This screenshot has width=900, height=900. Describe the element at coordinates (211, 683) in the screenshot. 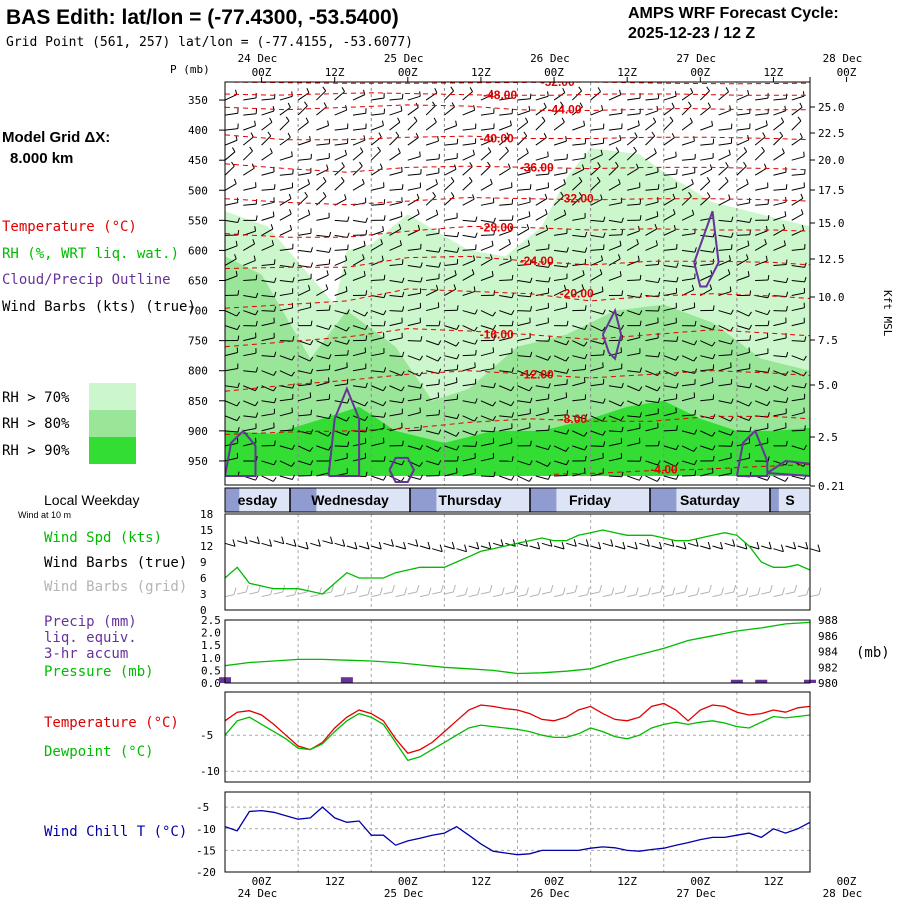

I see `precip-tick: 0.0` at that location.